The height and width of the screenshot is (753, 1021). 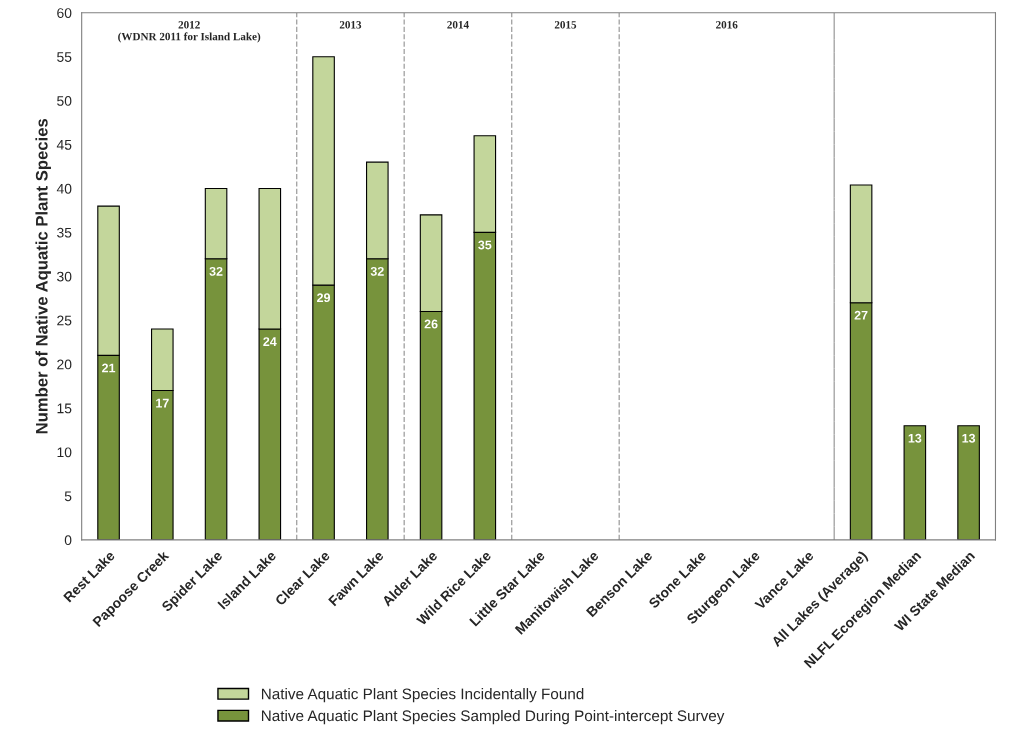 What do you see at coordinates (64, 232) in the screenshot?
I see `y-tick-label: 35` at bounding box center [64, 232].